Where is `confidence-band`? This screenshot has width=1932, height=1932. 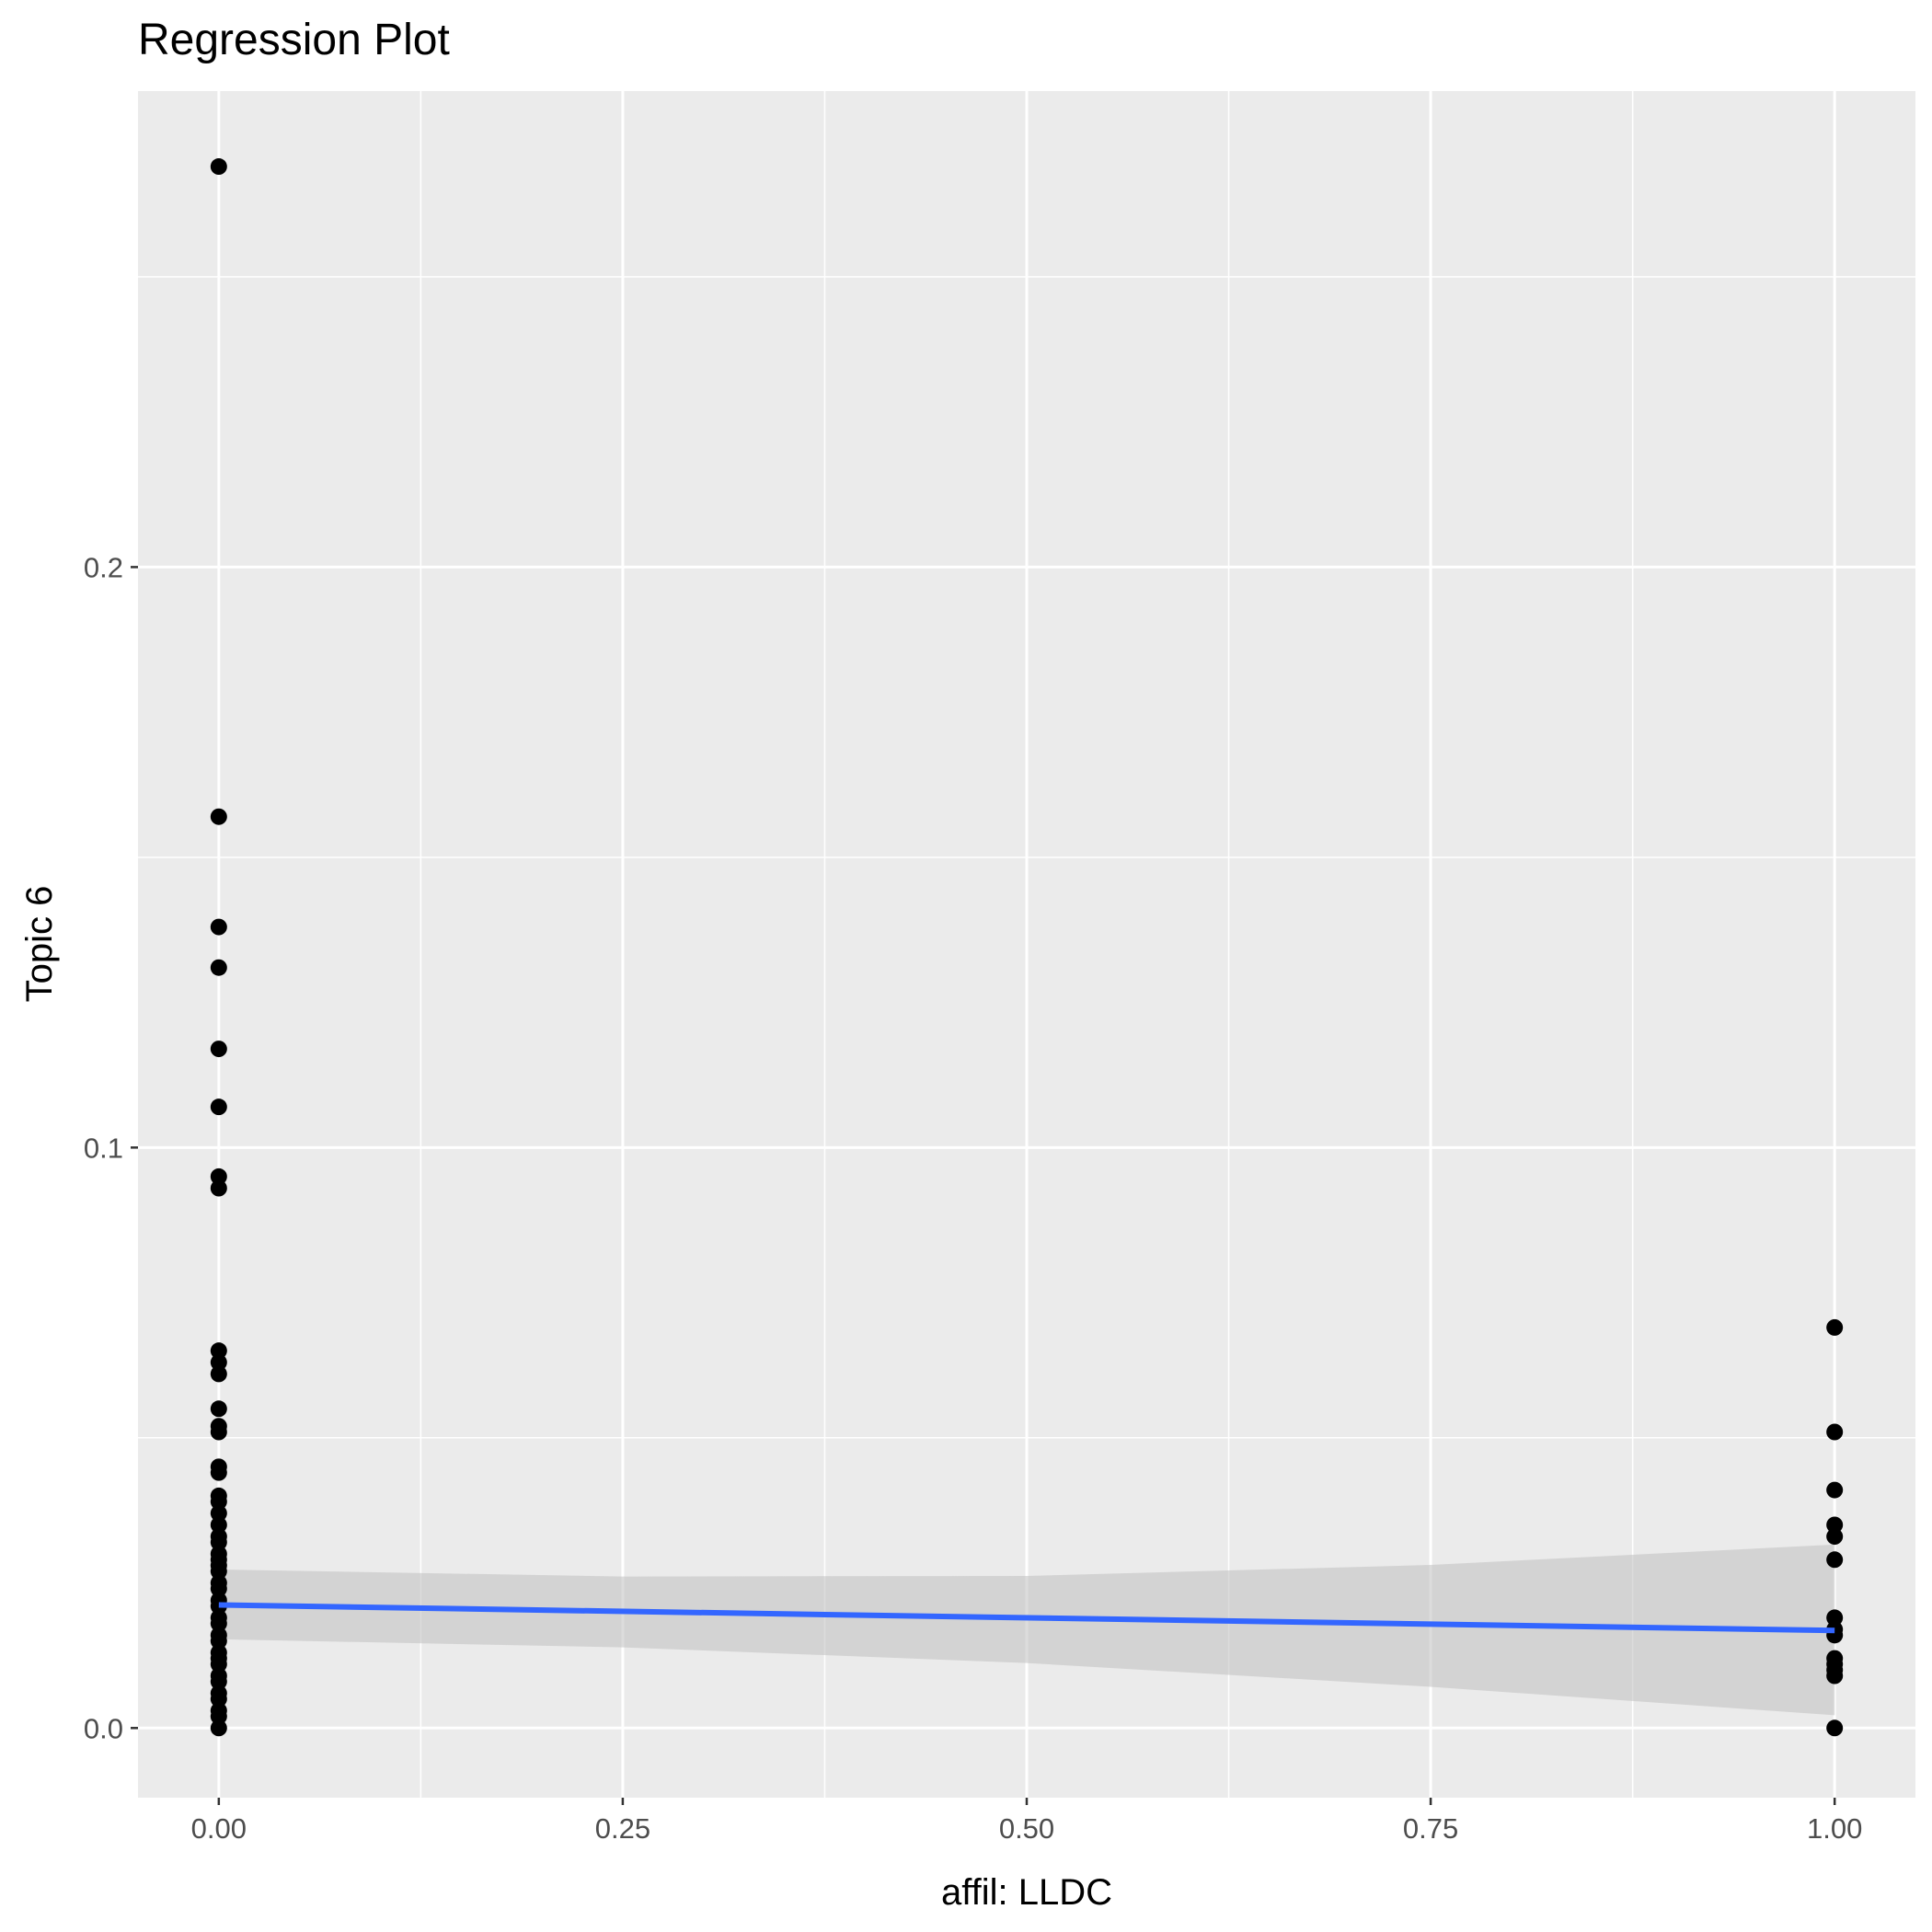 confidence-band is located at coordinates (1026, 1630).